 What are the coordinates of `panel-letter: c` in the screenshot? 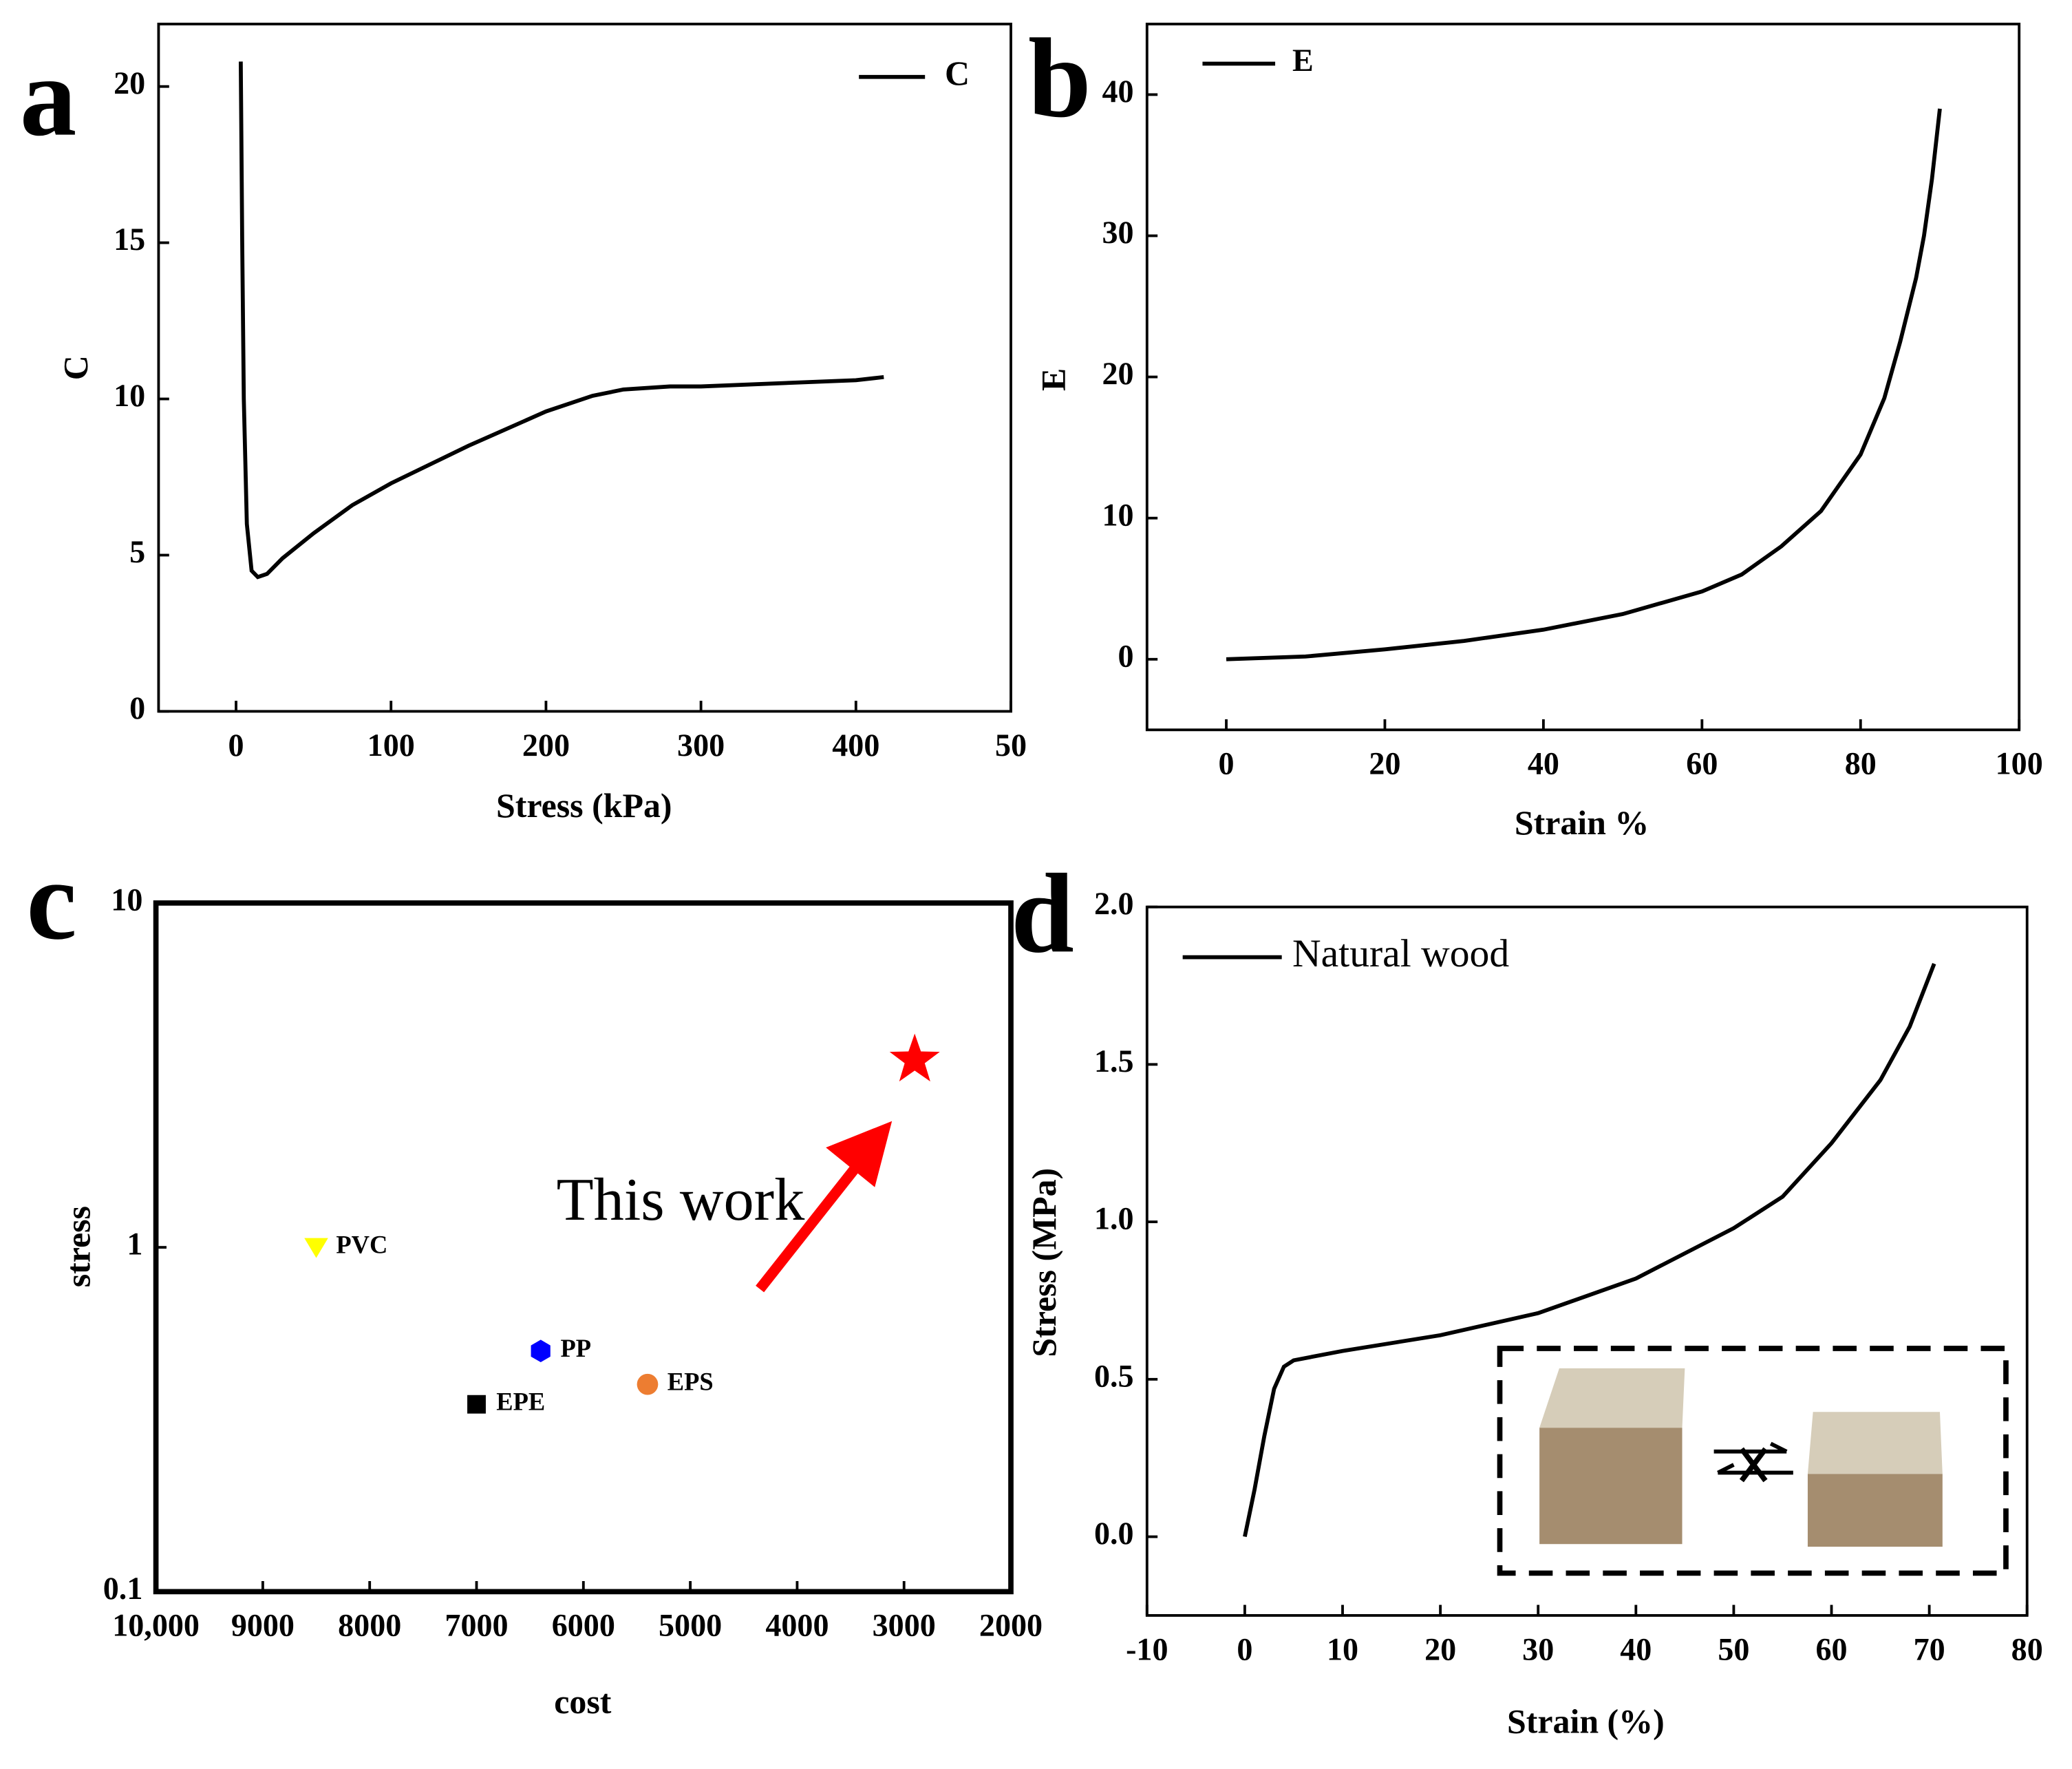 It's located at (51, 900).